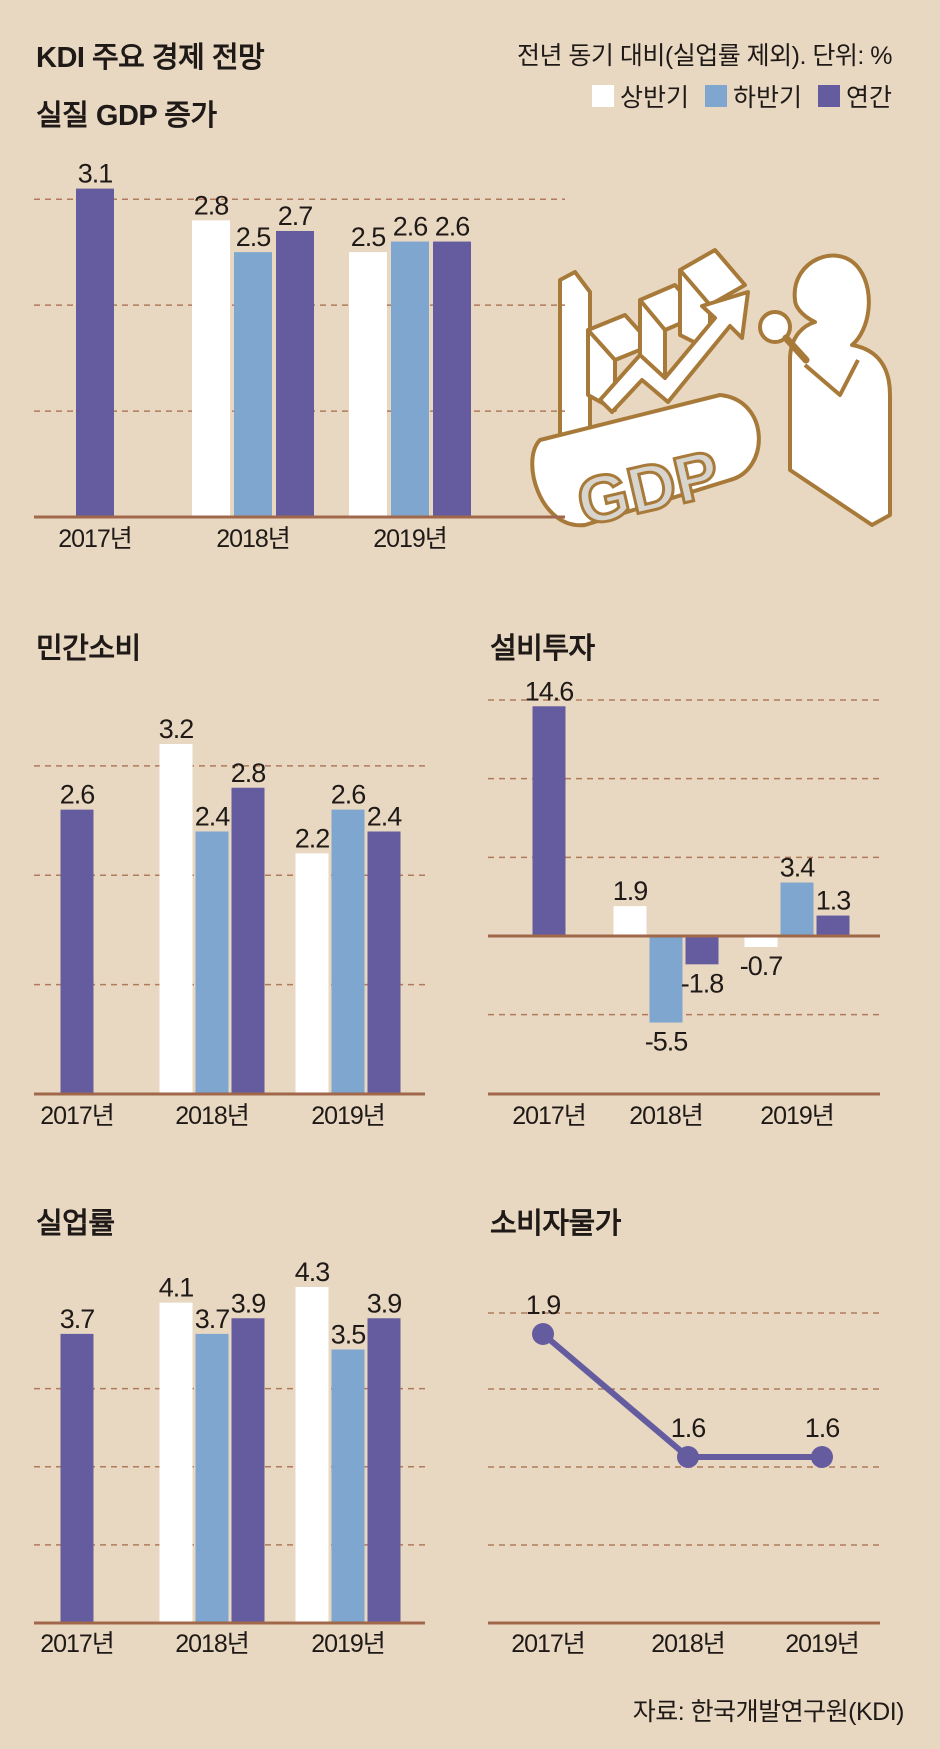 This screenshot has width=940, height=1749. Describe the element at coordinates (77, 1116) in the screenshot. I see `consumption-category-label: 2017년` at that location.